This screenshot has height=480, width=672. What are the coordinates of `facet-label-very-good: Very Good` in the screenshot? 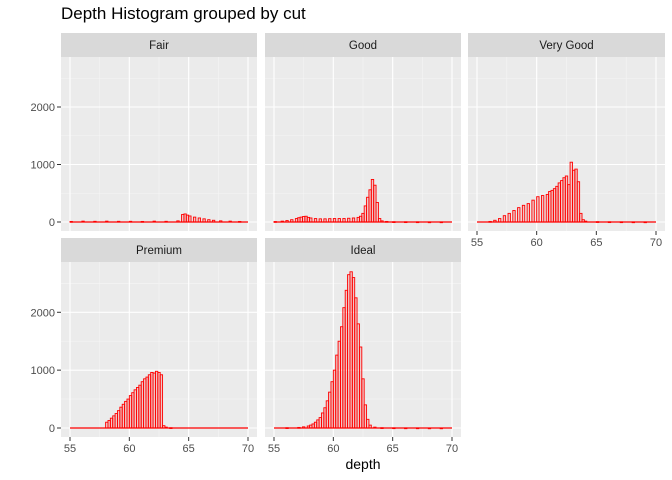 It's located at (566, 46).